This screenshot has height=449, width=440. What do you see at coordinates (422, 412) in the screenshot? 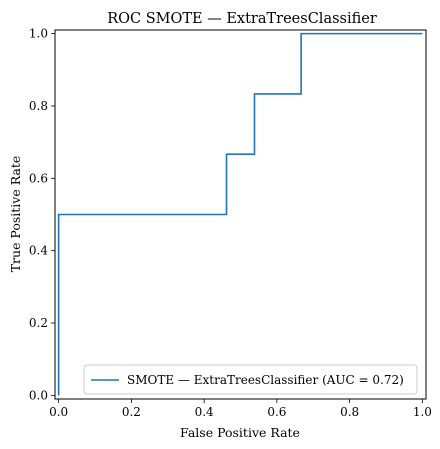
I see `x-tick-label: 1.0` at bounding box center [422, 412].